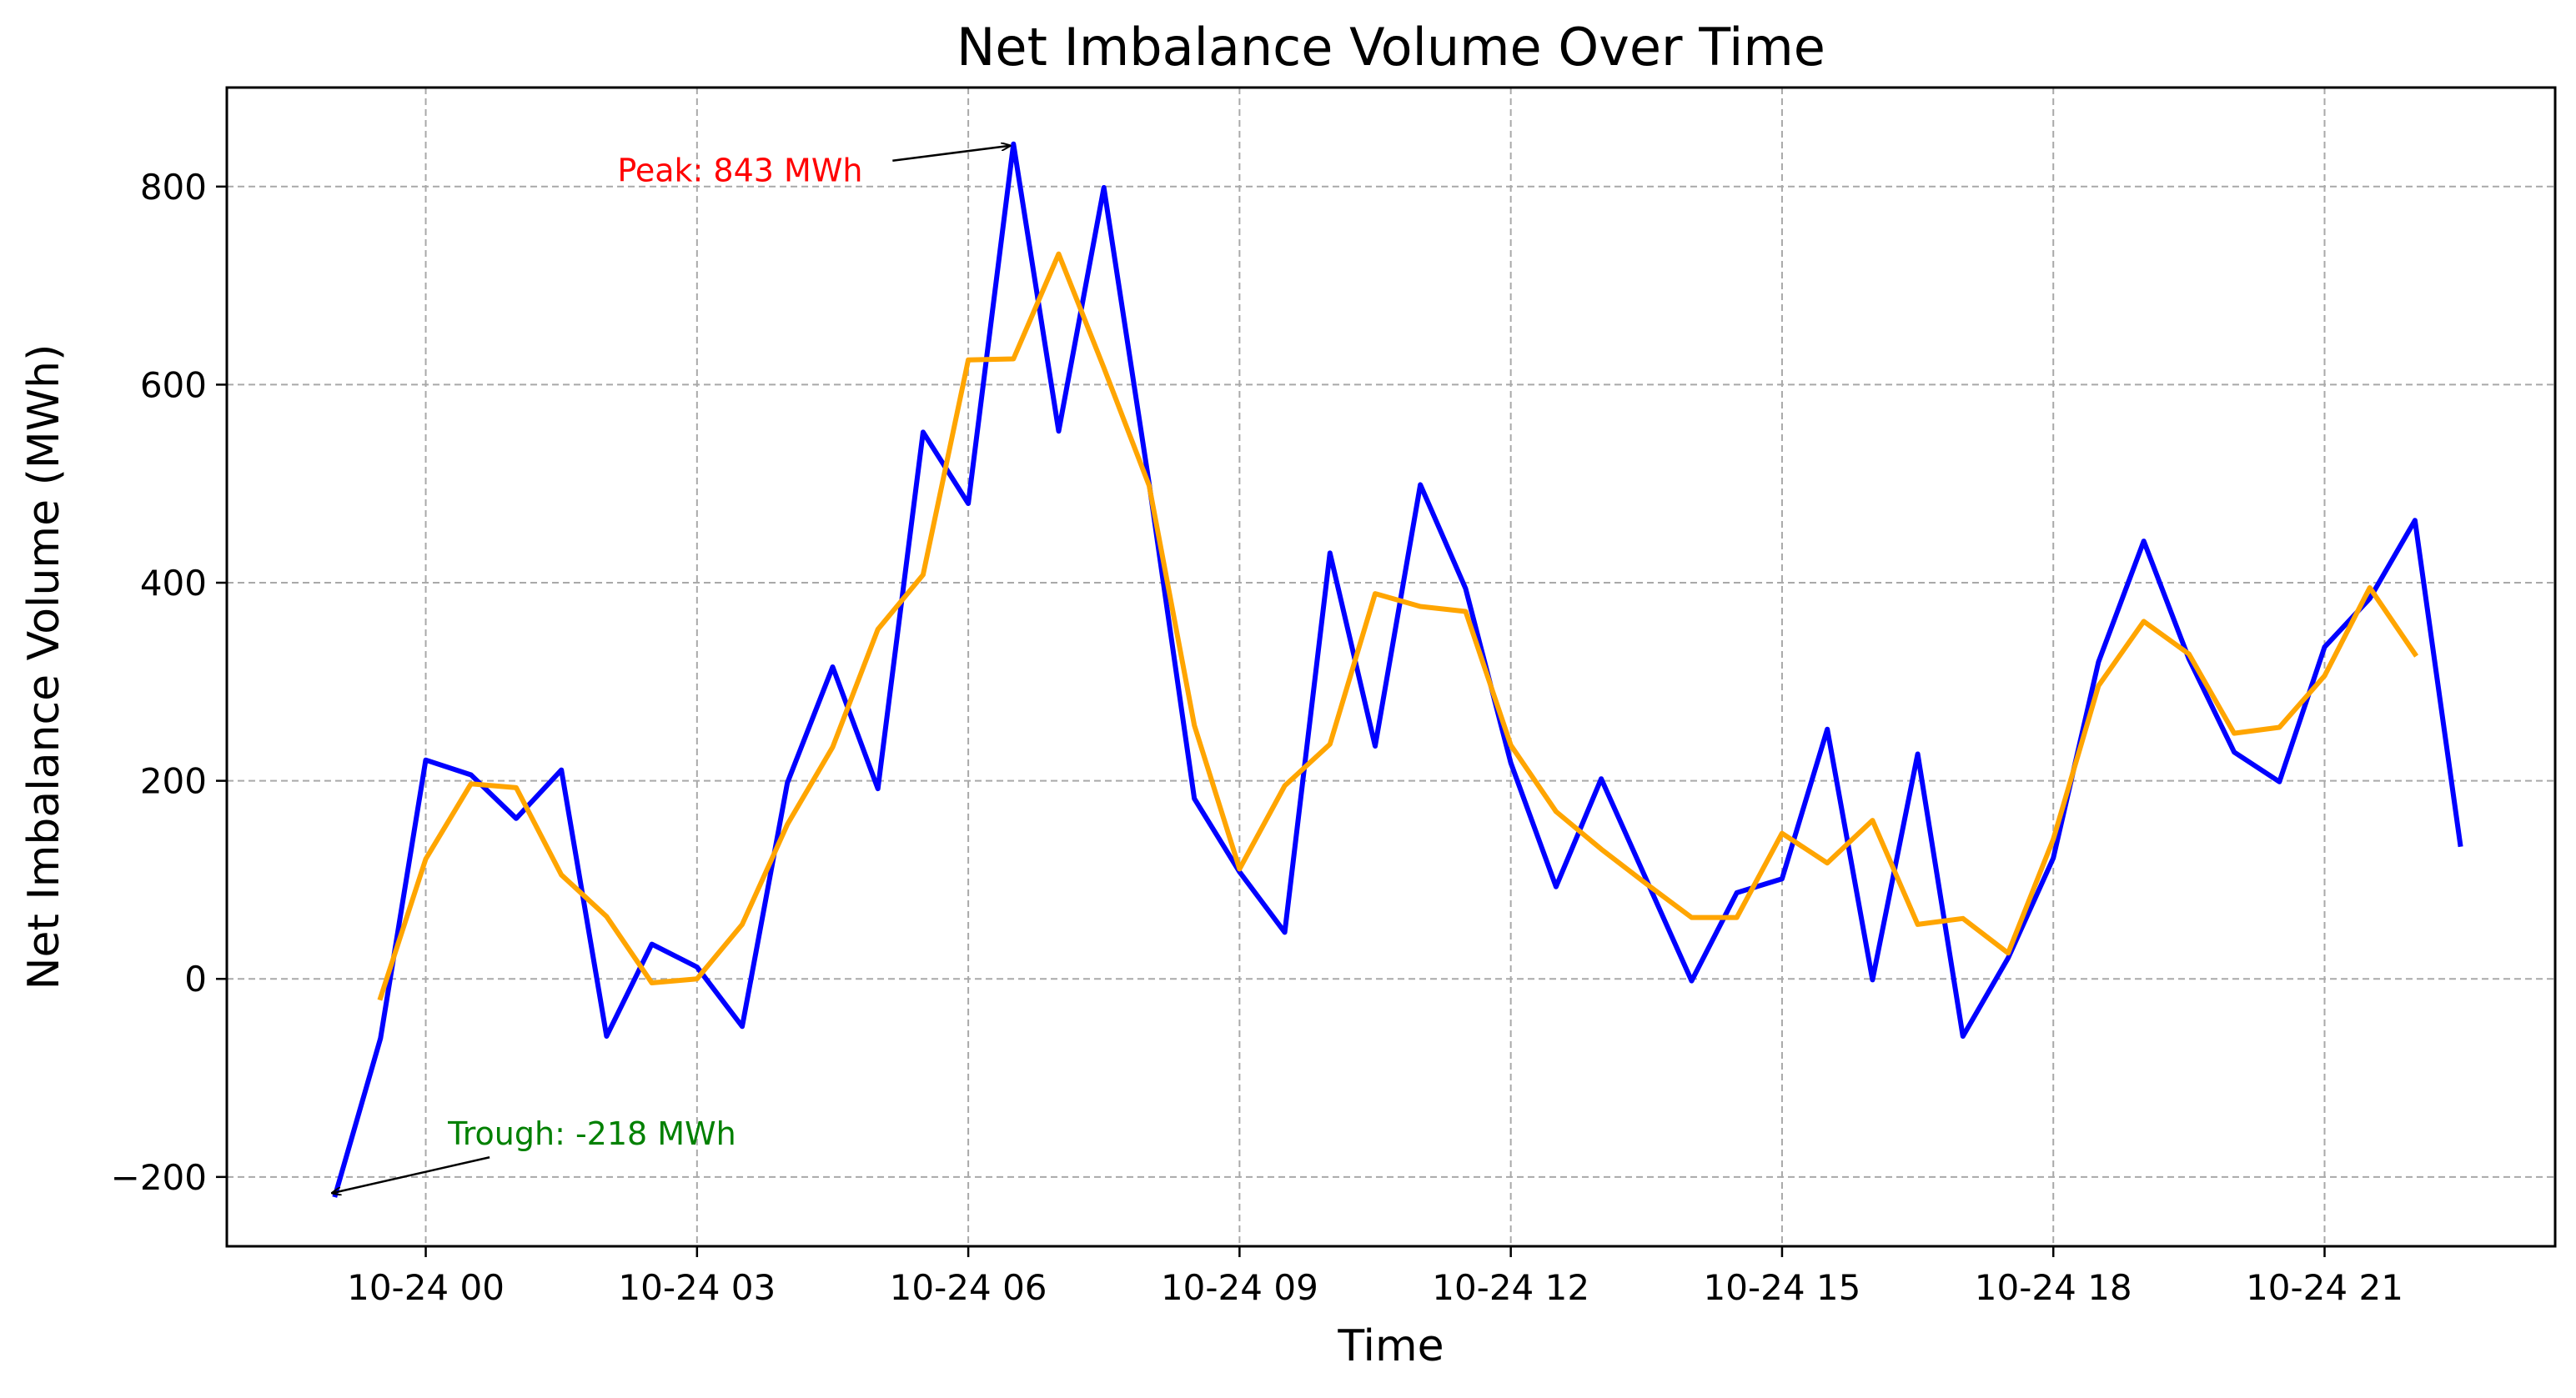 The width and height of the screenshot is (2576, 1398). Describe the element at coordinates (173, 187) in the screenshot. I see `y-tick-label: 800` at that location.